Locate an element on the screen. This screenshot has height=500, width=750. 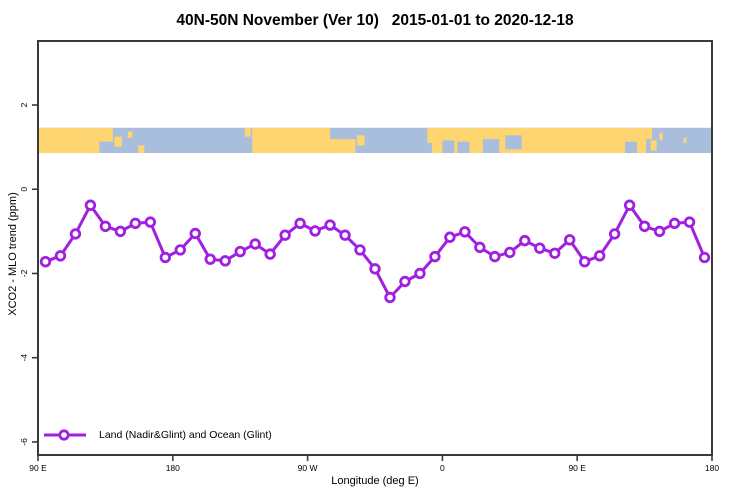
y-tick-label: 0 is located at coordinates (24, 189).